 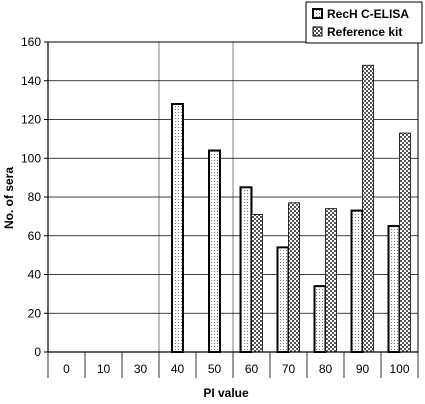 I want to click on x-tick-label-90: 90, so click(x=363, y=369).